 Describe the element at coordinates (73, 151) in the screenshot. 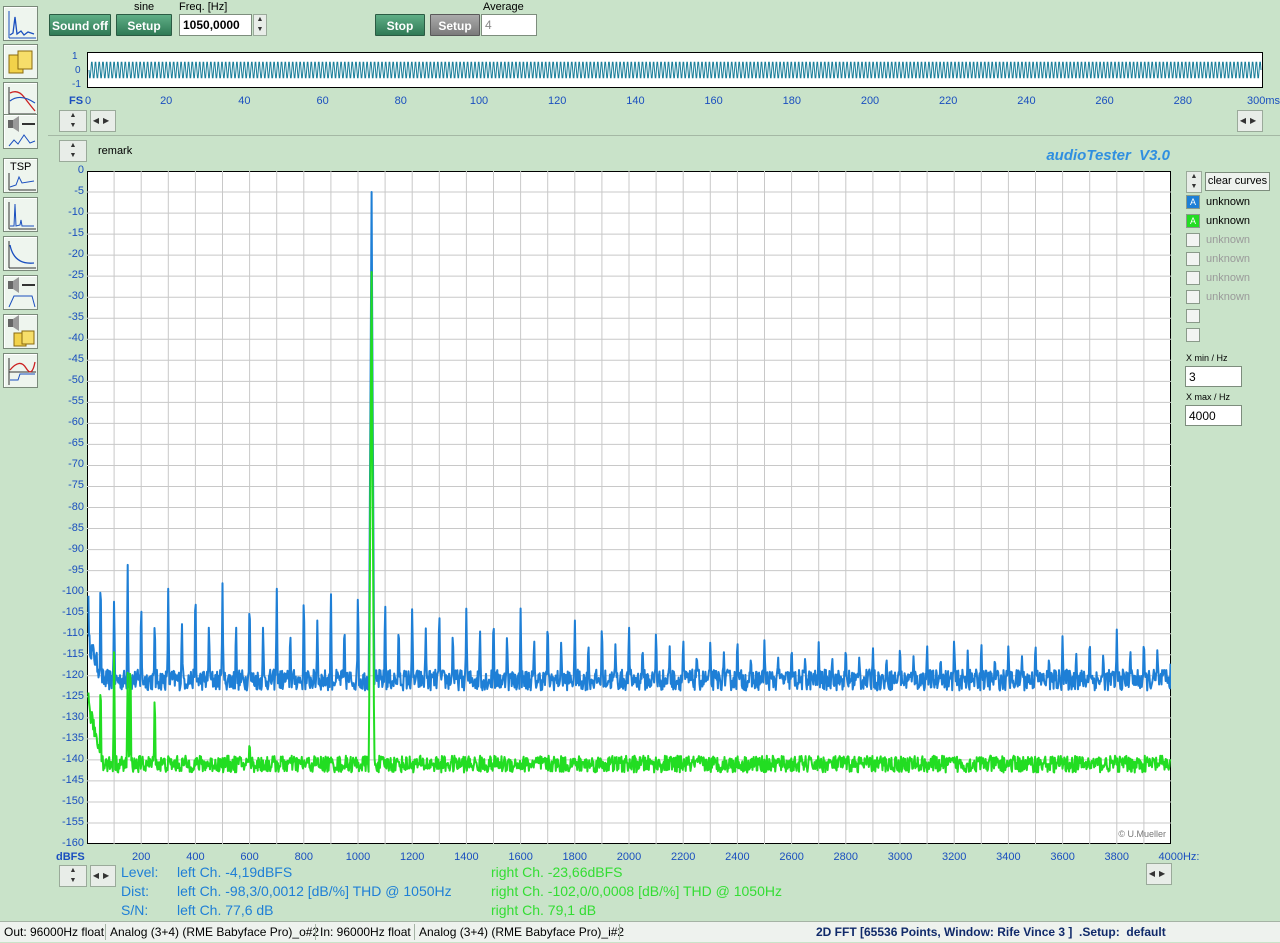

I see `remark-spinner: ▲ ▼` at that location.